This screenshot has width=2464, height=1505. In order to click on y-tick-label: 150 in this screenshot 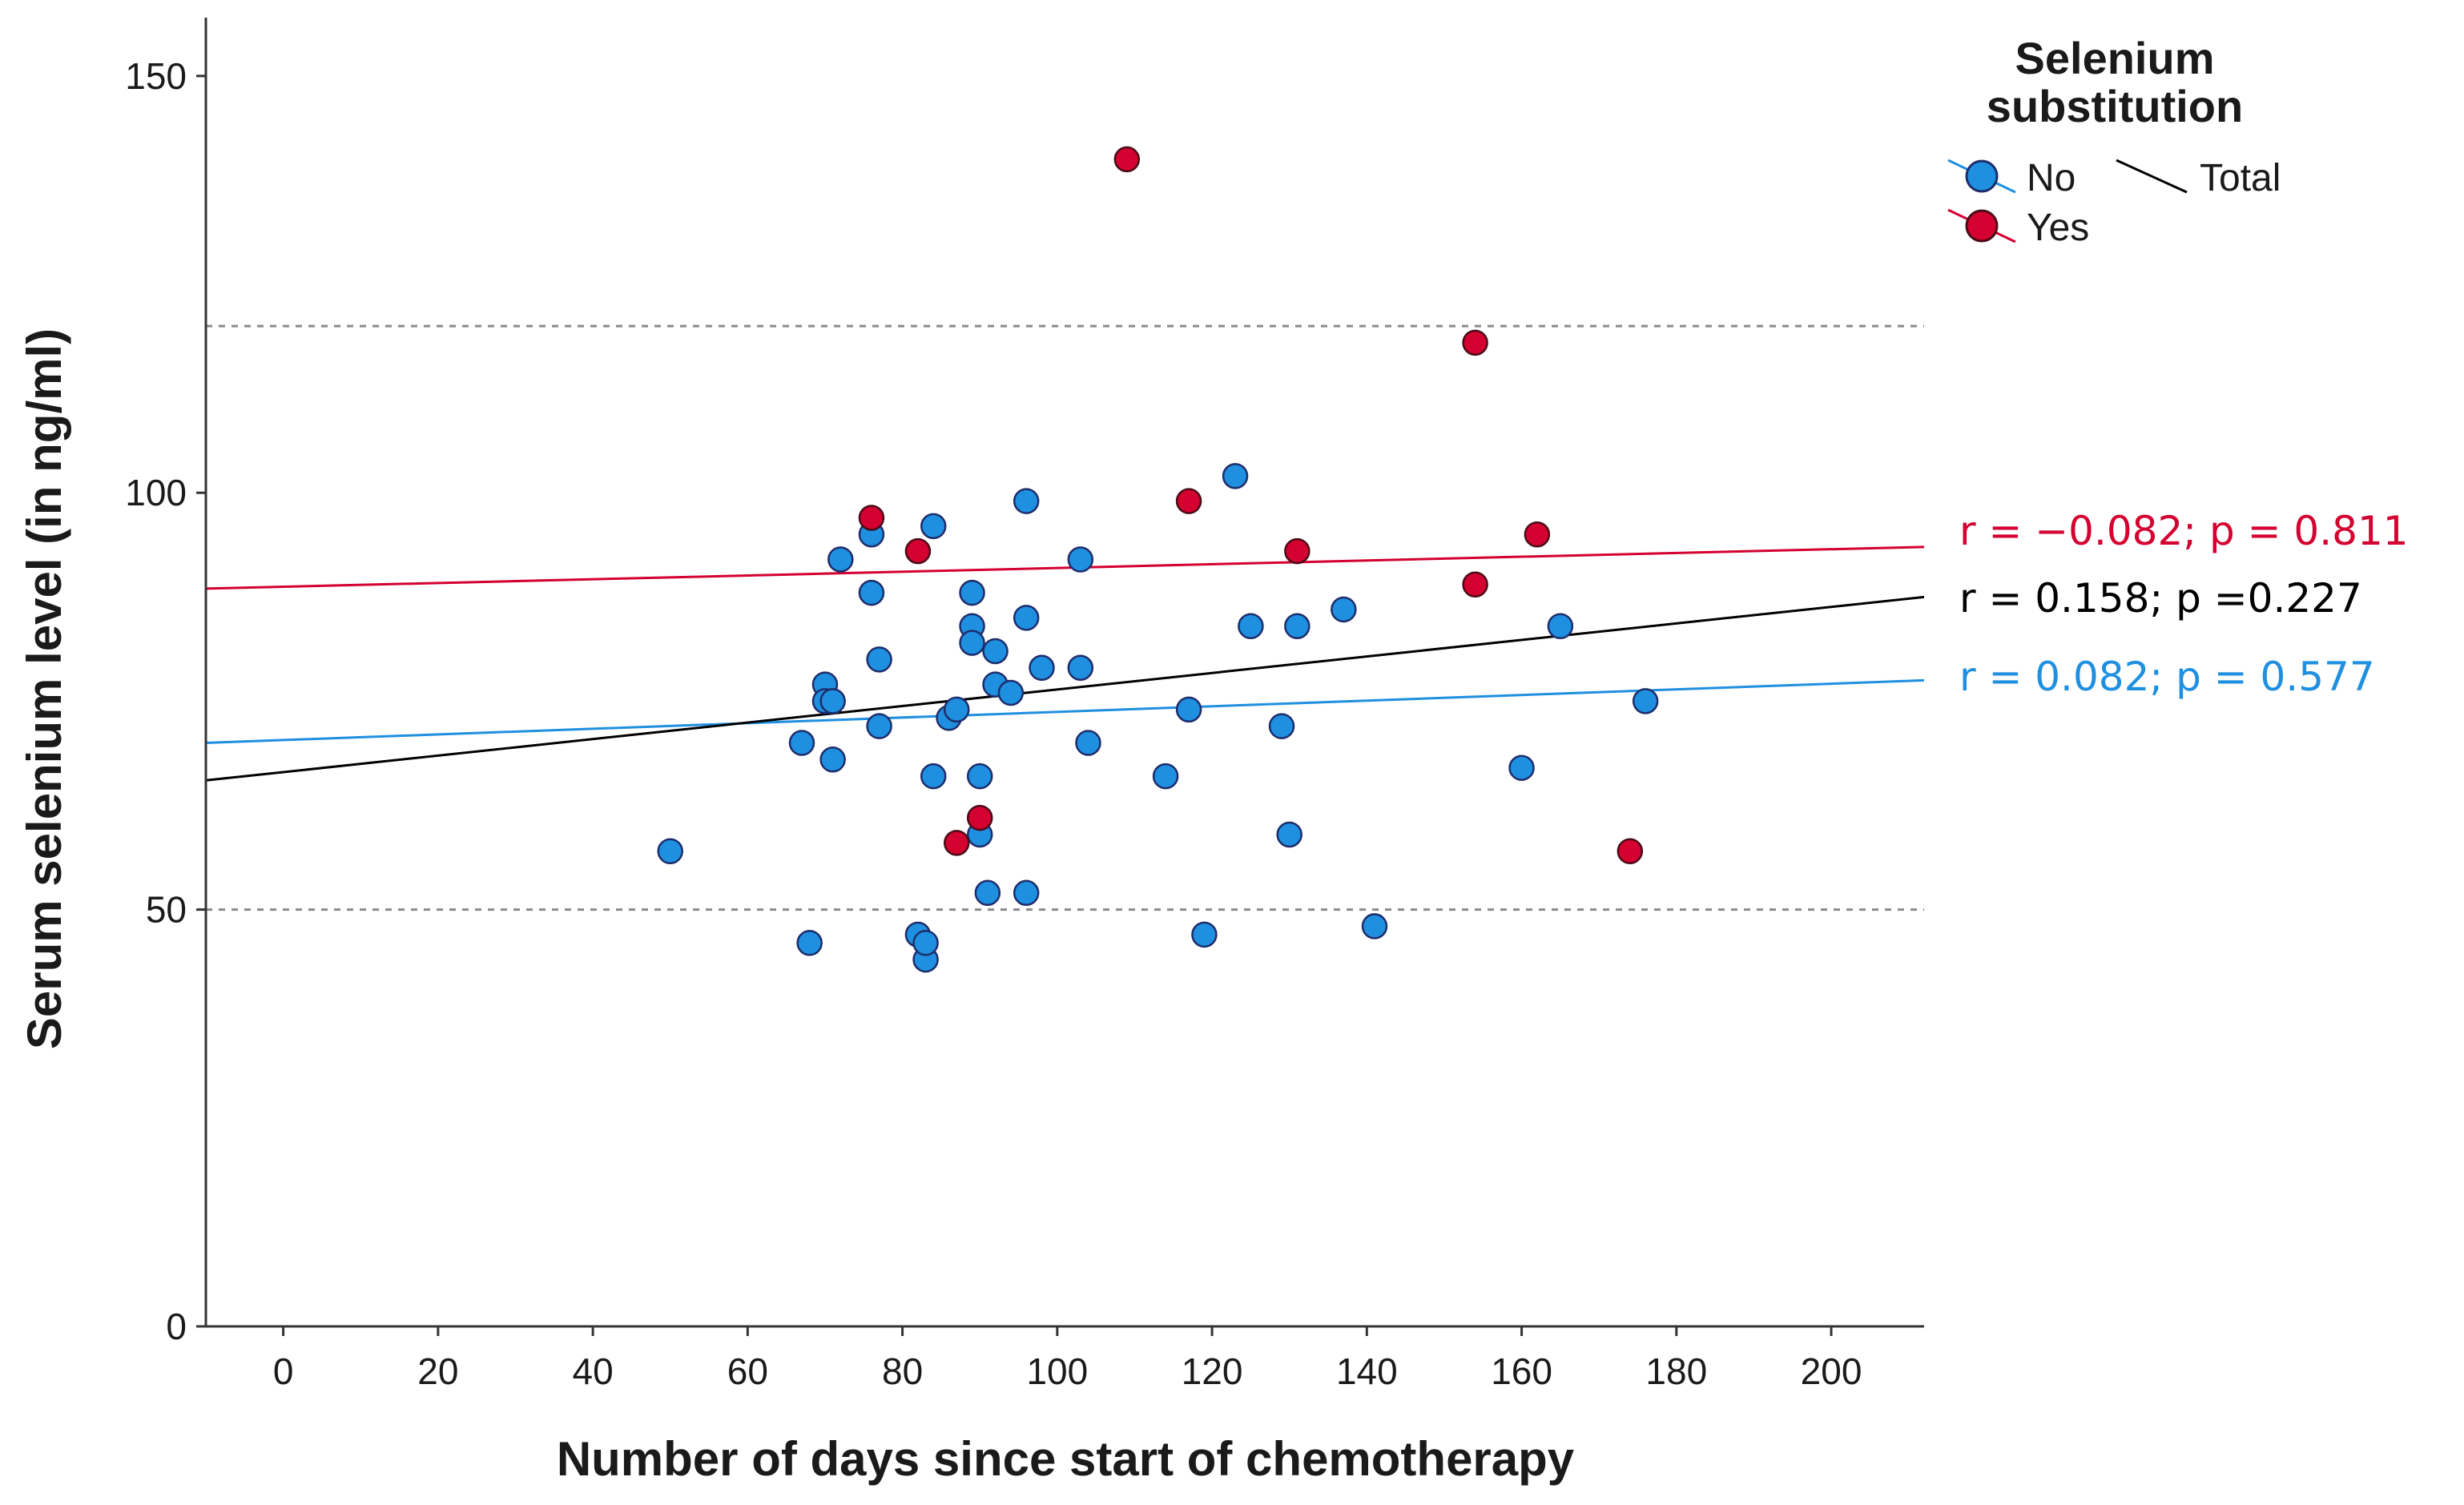, I will do `click(156, 76)`.